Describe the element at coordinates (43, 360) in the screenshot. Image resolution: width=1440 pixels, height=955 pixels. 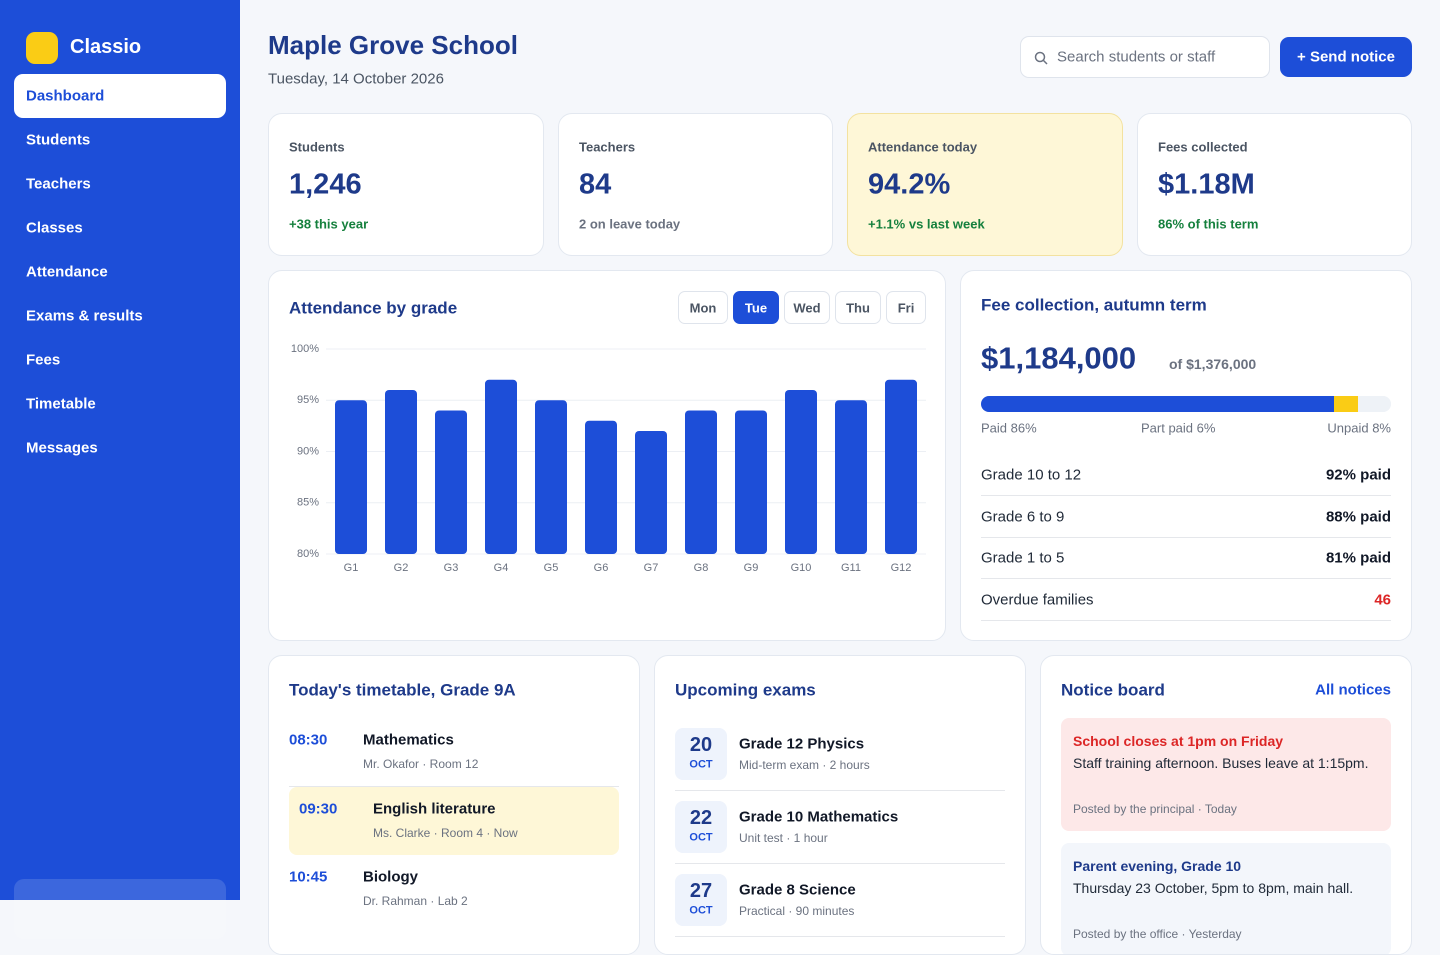
I see `nav-item: Fees` at that location.